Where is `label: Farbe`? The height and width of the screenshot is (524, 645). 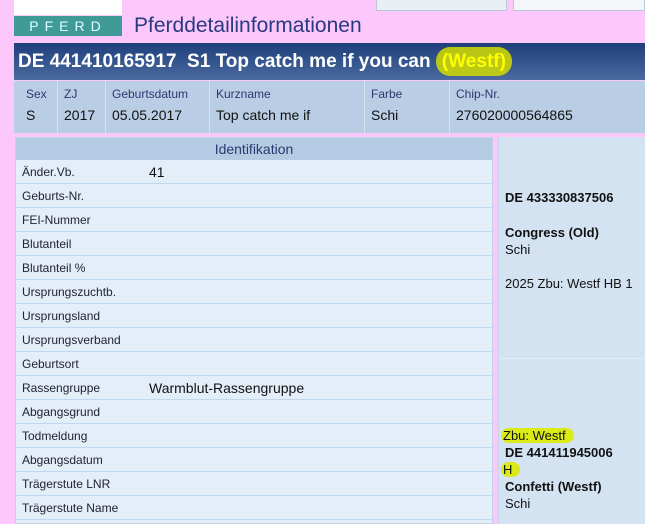
label: Farbe is located at coordinates (387, 94).